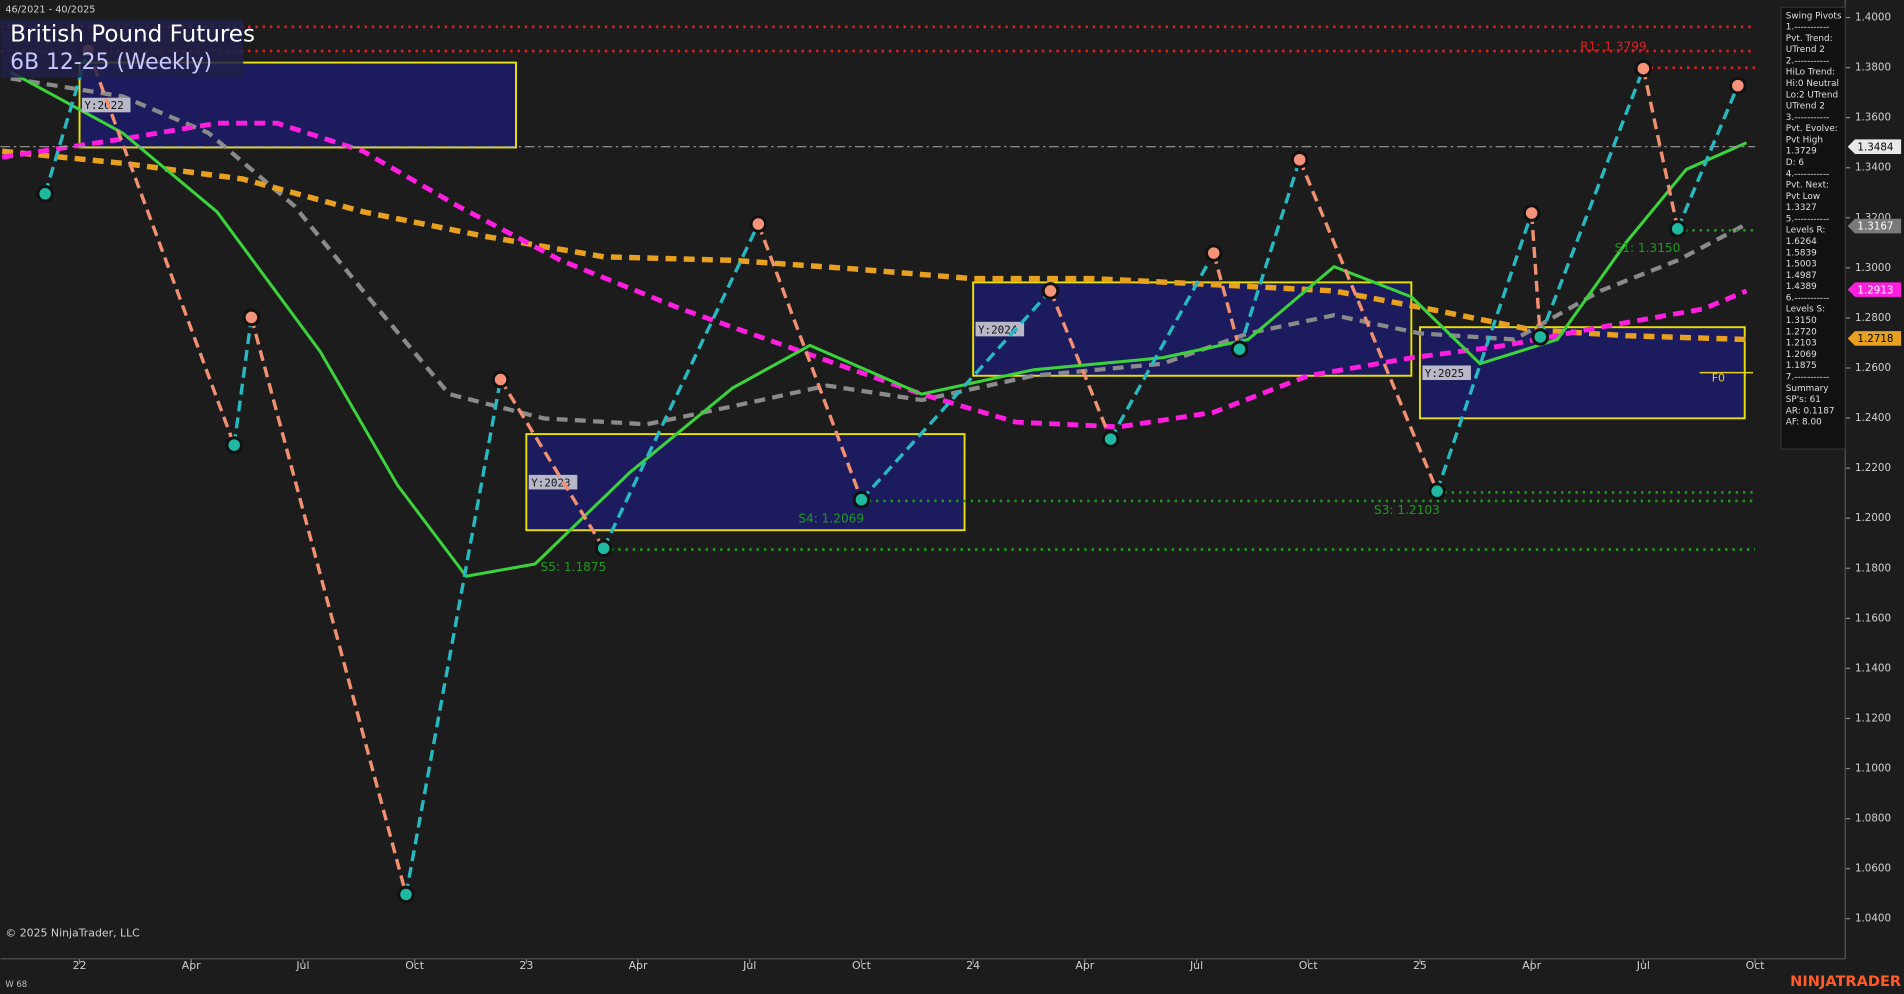 The height and width of the screenshot is (994, 1904). Describe the element at coordinates (72, 932) in the screenshot. I see `copyright: © 2025 NinjaTrader, LLC` at that location.